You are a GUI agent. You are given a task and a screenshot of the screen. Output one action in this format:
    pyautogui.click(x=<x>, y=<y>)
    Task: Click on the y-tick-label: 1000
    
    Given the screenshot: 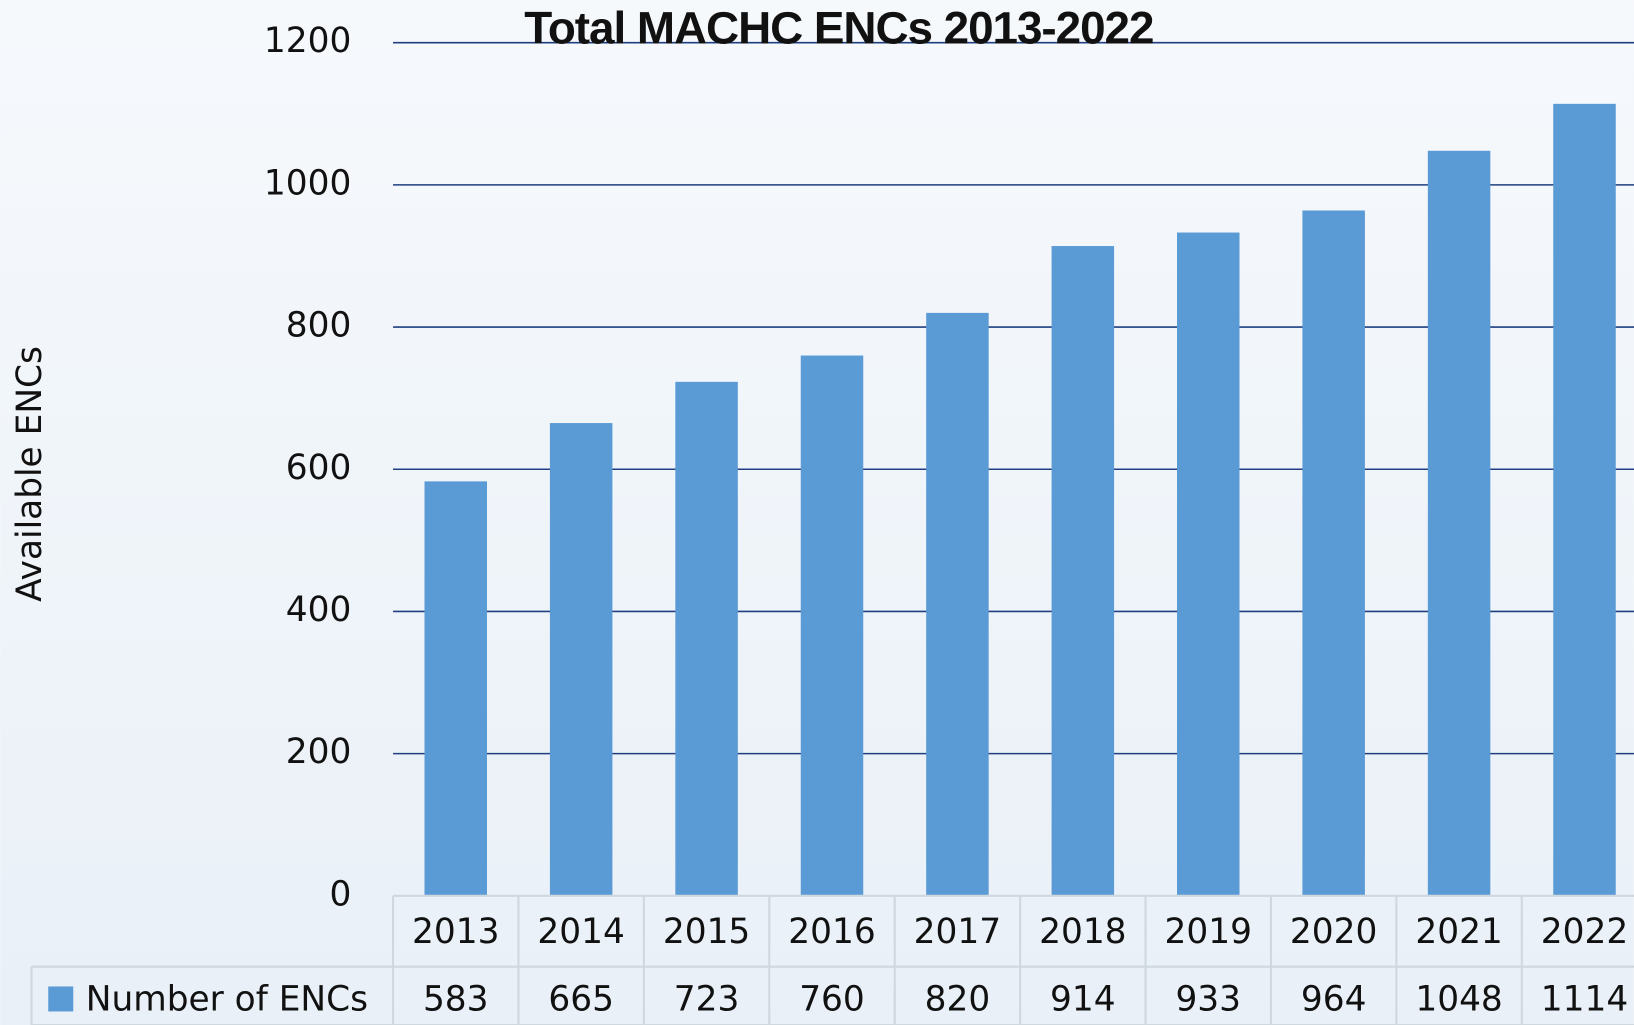 What is the action you would take?
    pyautogui.click(x=307, y=183)
    